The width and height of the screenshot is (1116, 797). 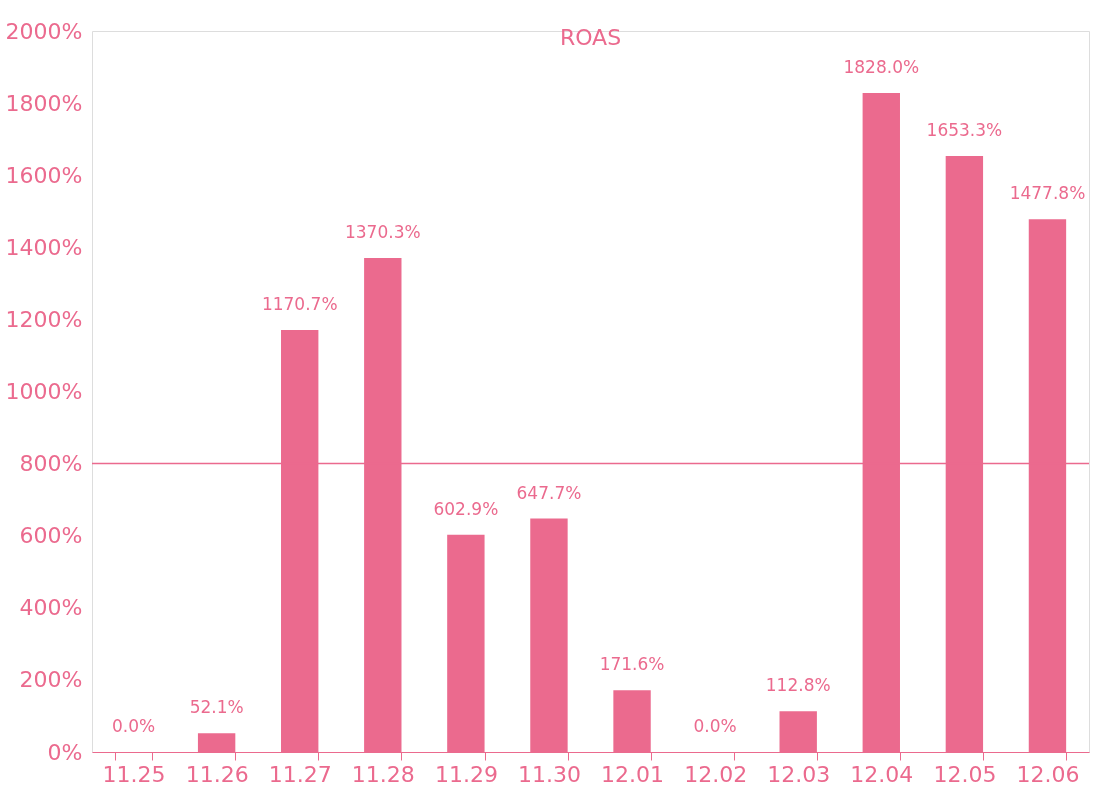 What do you see at coordinates (383, 774) in the screenshot?
I see `x-tick-label: 11.28` at bounding box center [383, 774].